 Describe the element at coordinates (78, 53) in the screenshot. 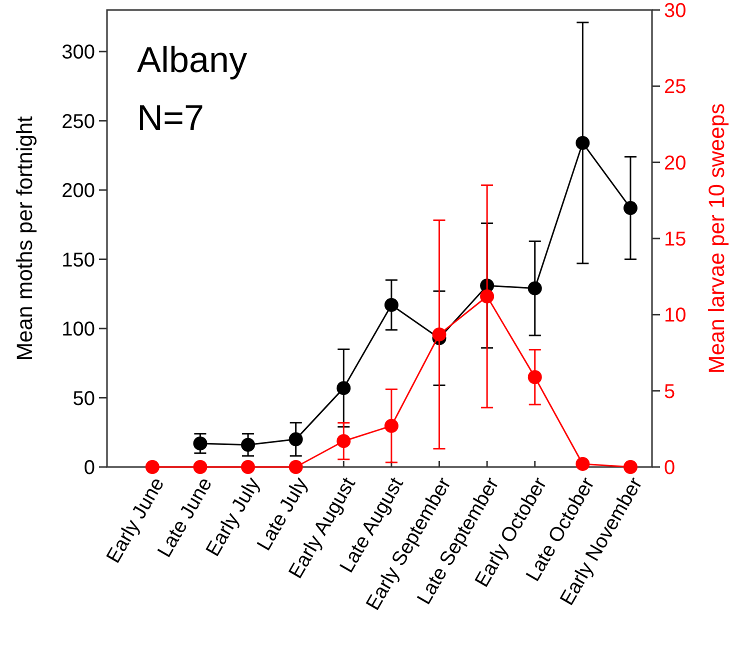

I see `y-tick-label: 300` at that location.